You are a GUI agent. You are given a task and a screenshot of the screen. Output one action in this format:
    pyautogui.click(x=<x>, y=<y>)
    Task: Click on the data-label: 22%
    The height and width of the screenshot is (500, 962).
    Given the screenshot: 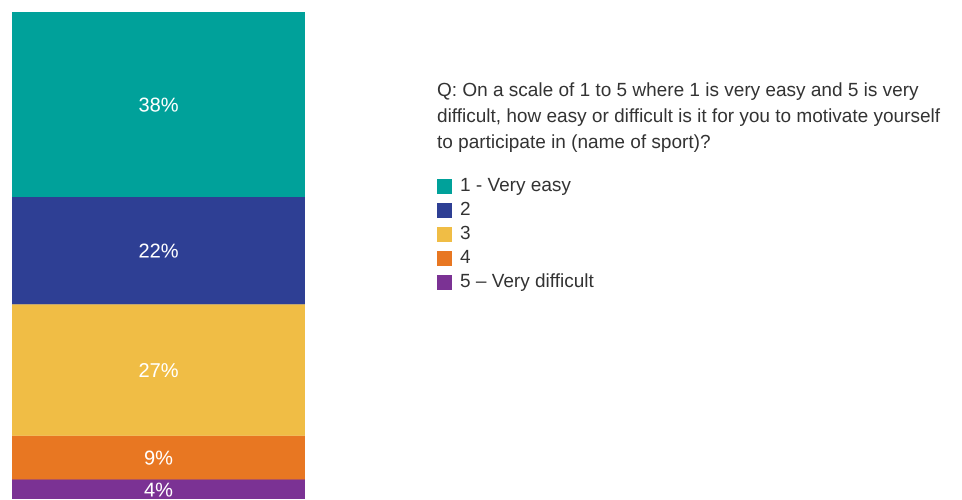 What is the action you would take?
    pyautogui.click(x=158, y=251)
    